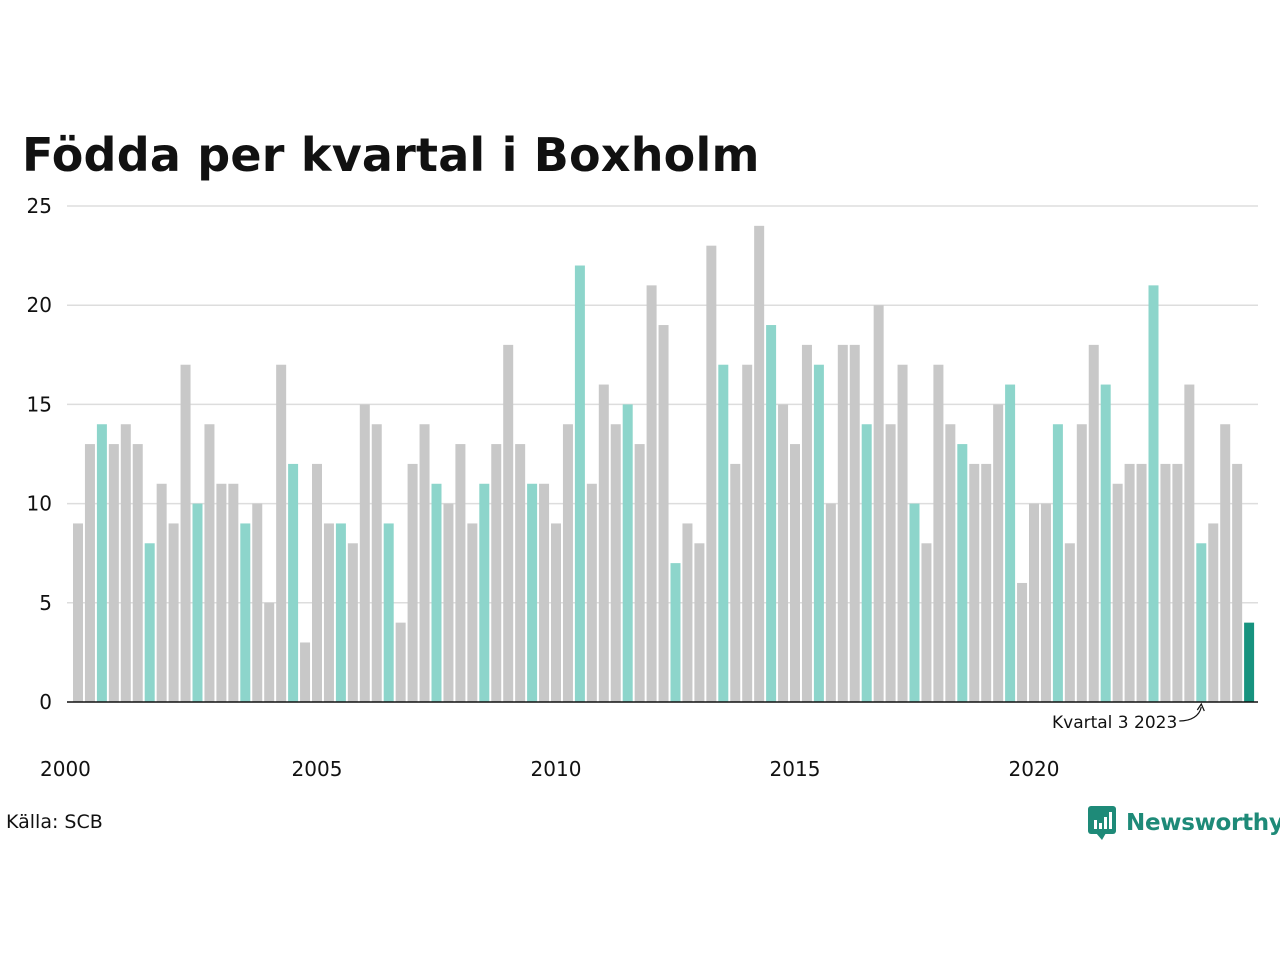  What do you see at coordinates (39, 206) in the screenshot?
I see `y-tick-label: 25` at bounding box center [39, 206].